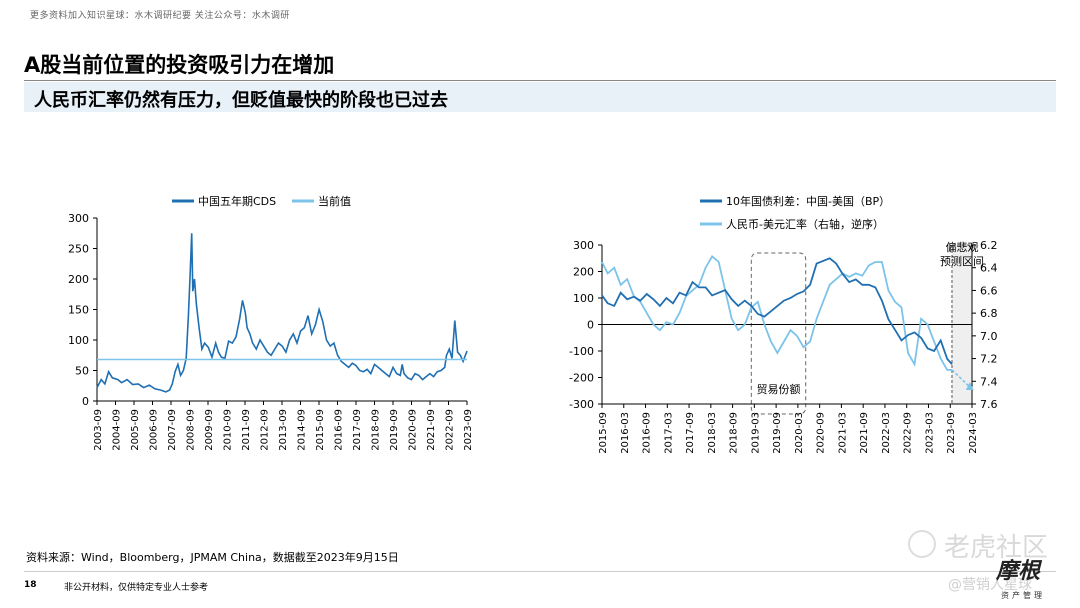  I want to click on trade-share-box, so click(778, 333).